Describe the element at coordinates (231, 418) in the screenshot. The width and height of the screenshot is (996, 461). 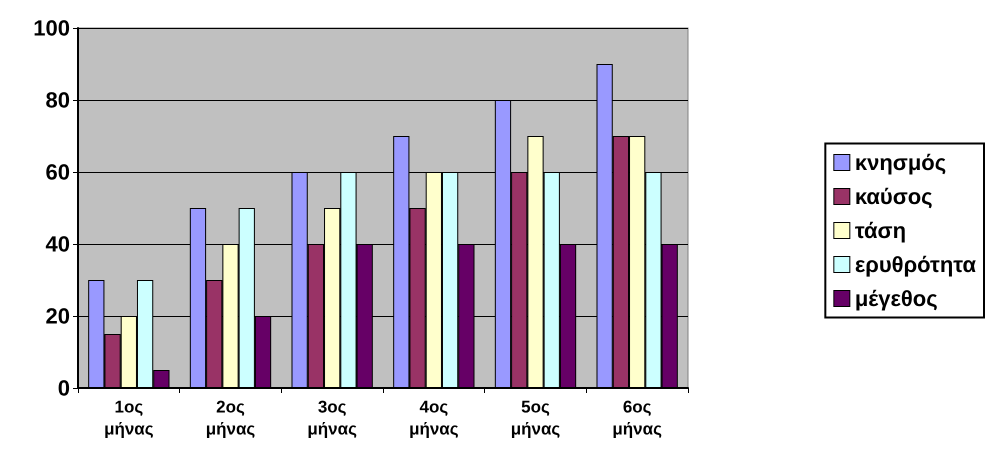
I see `x-tick-label: 2ος μήνας` at that location.